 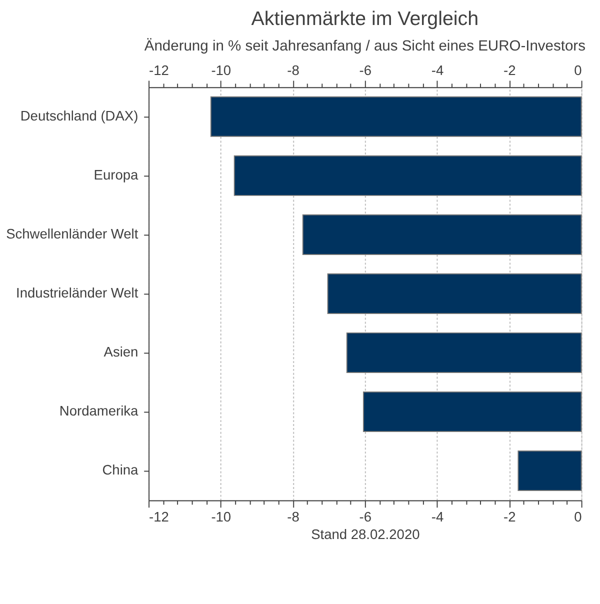 I want to click on x2-tick-label: -2, so click(x=510, y=70).